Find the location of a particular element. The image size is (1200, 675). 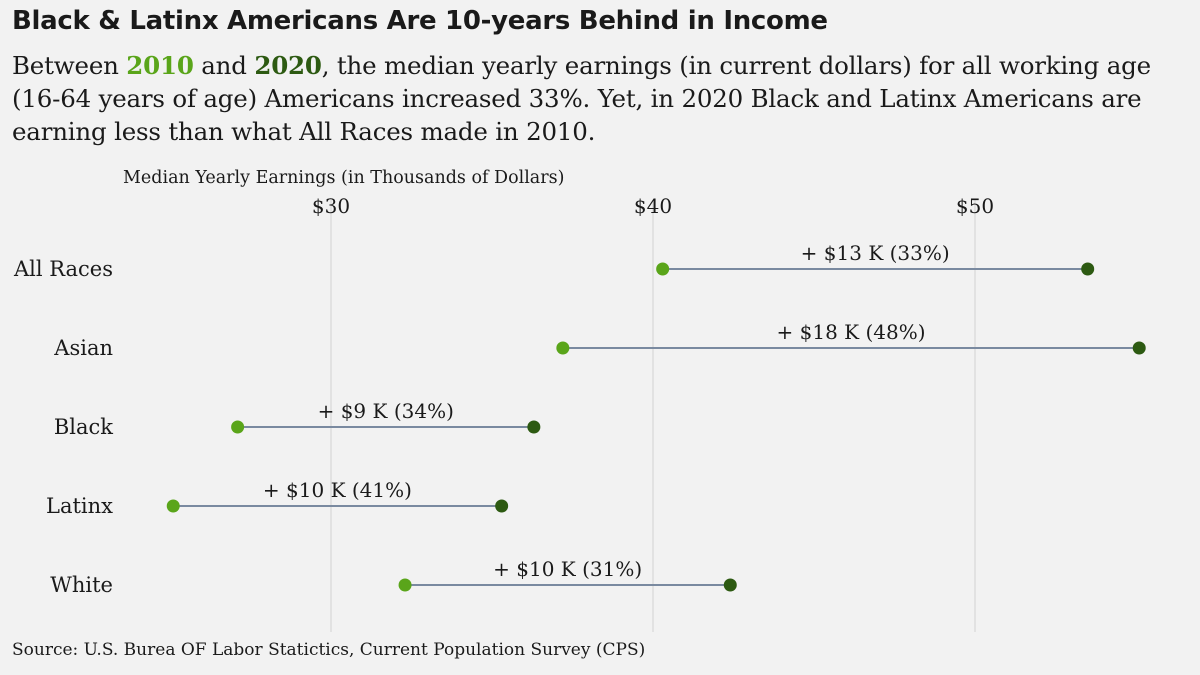

x-axis-ticks: $30 $40 $50 is located at coordinates (653, 206).